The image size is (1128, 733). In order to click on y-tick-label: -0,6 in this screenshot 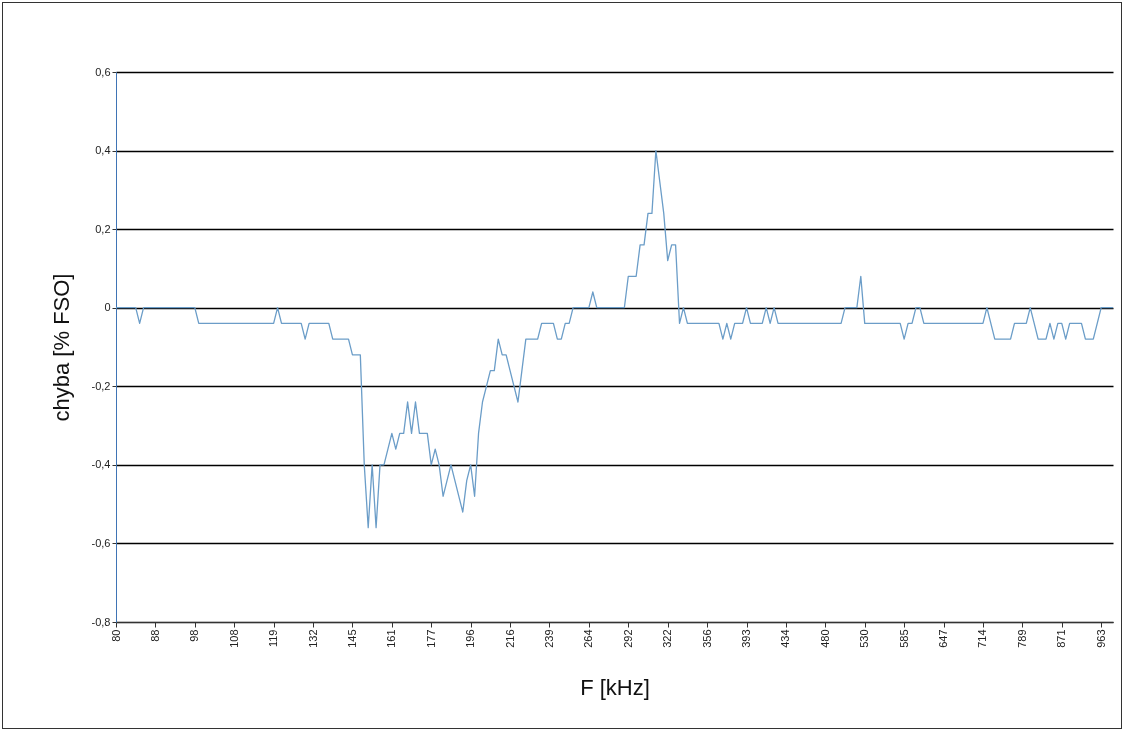, I will do `click(101, 542)`.